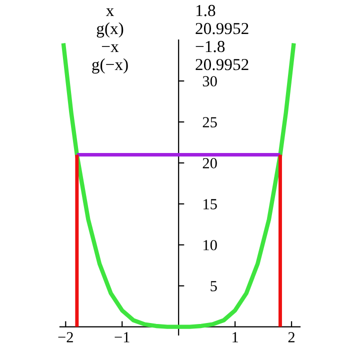  Describe the element at coordinates (222, 64) in the screenshot. I see `annotation: 20.9952` at that location.